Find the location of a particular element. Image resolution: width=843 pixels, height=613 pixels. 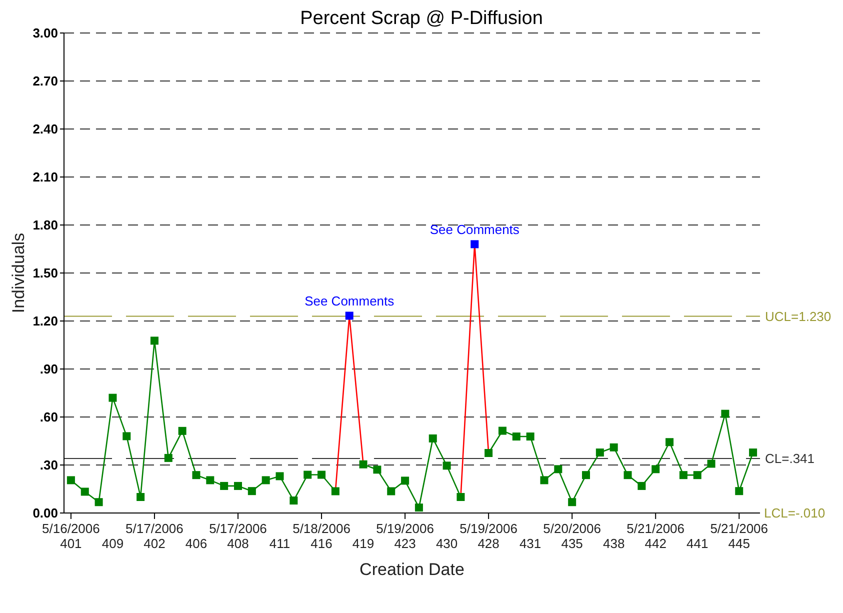

x-tick-label: 5/20/2006 435 is located at coordinates (572, 536).